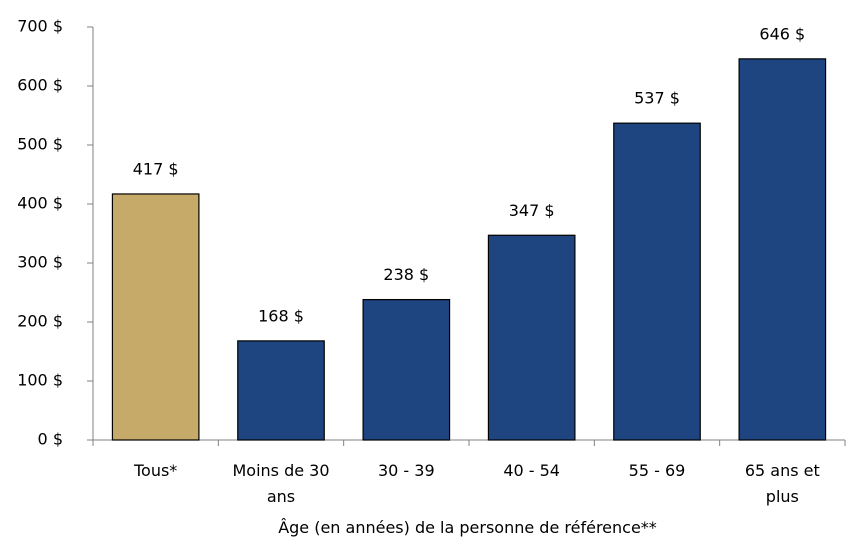  What do you see at coordinates (657, 98) in the screenshot?
I see `value-label: 537 $` at bounding box center [657, 98].